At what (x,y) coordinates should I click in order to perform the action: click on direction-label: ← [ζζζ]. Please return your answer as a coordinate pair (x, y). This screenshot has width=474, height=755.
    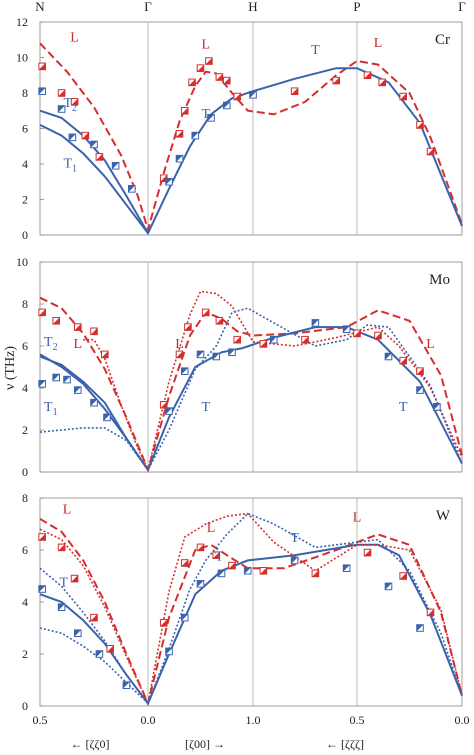
    Looking at the image, I should click on (345, 744).